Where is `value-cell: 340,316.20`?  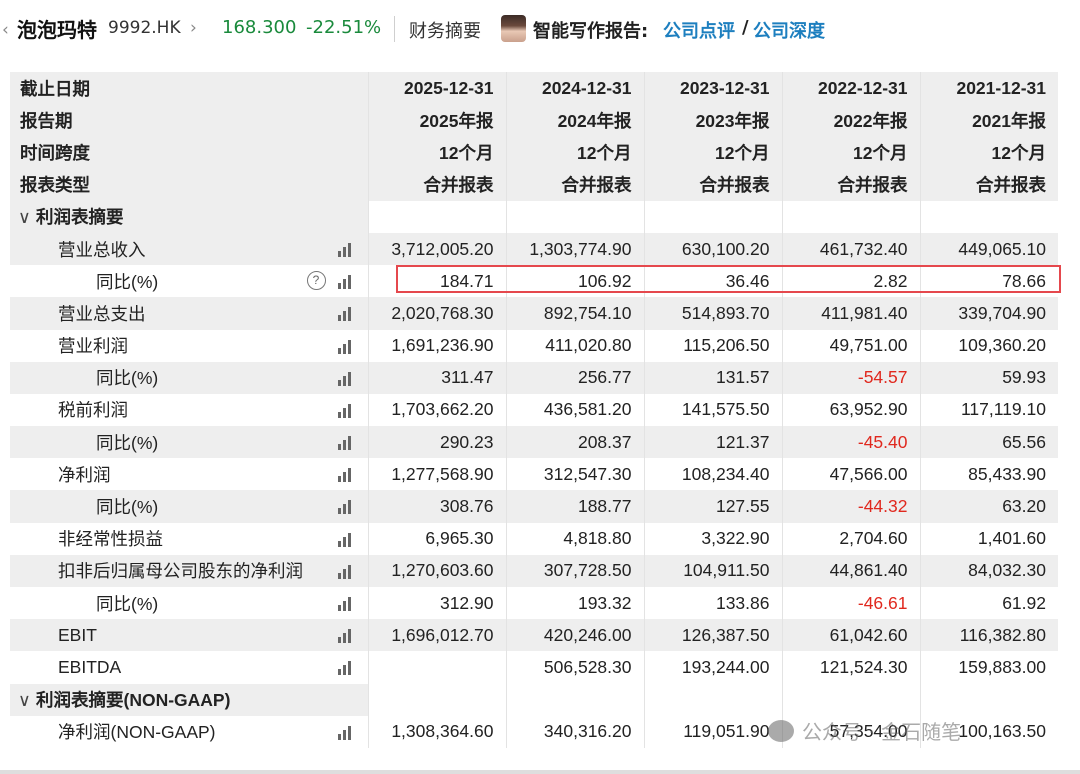
value-cell: 340,316.20 is located at coordinates (574, 731).